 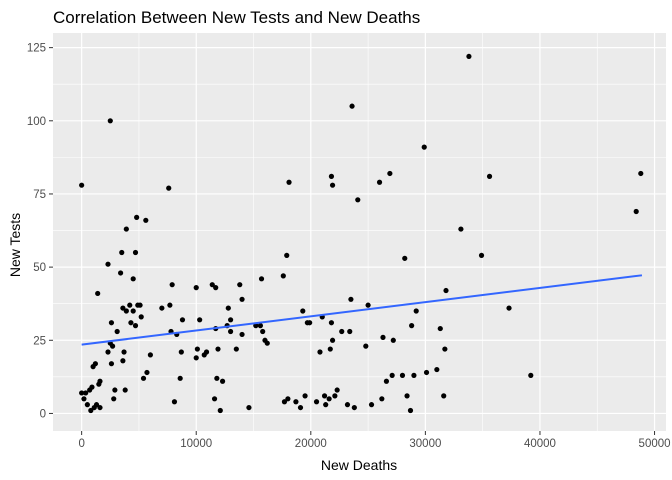 I want to click on y-tick-label: 50, so click(x=39, y=268).